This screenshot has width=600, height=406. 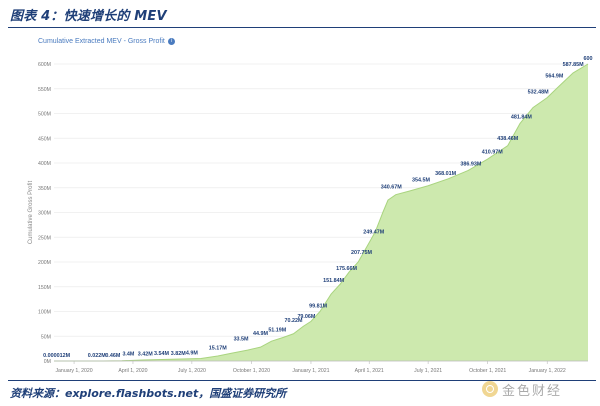 What do you see at coordinates (192, 354) in the screenshot?
I see `data-label: 4.9M` at bounding box center [192, 354].